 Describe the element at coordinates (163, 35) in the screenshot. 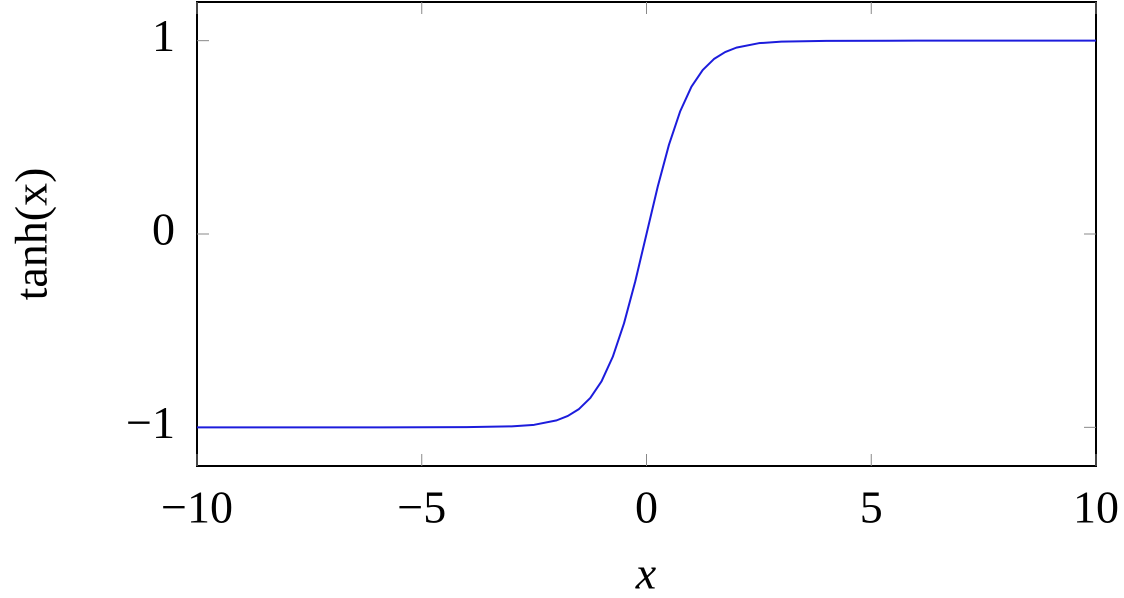

I see `y-tick-label: 1` at that location.